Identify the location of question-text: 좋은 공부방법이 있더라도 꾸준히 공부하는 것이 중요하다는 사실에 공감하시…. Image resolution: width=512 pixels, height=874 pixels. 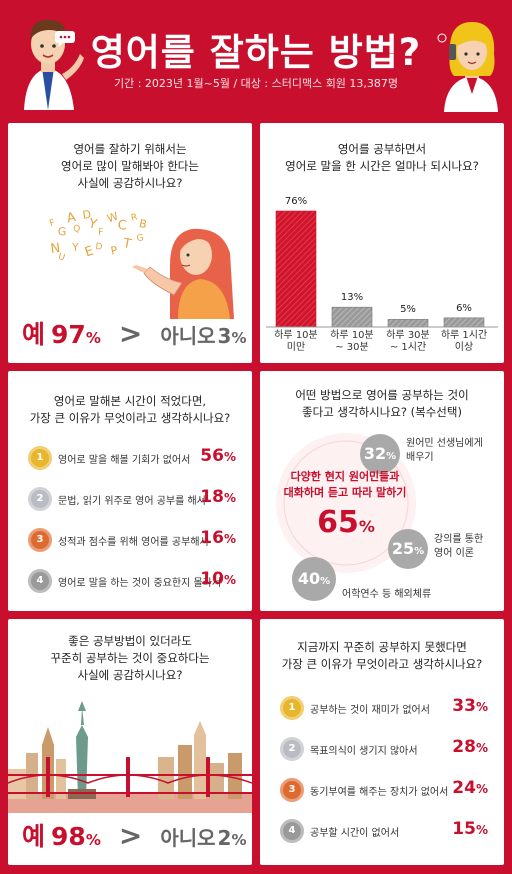
(130, 658).